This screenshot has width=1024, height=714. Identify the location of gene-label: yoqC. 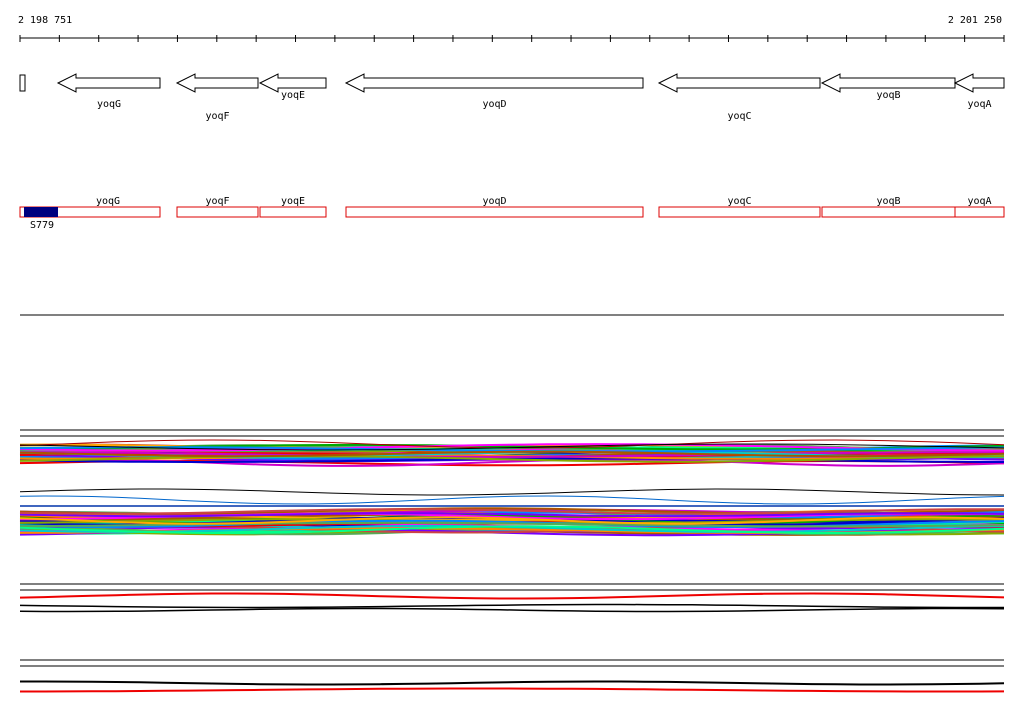
(739, 116).